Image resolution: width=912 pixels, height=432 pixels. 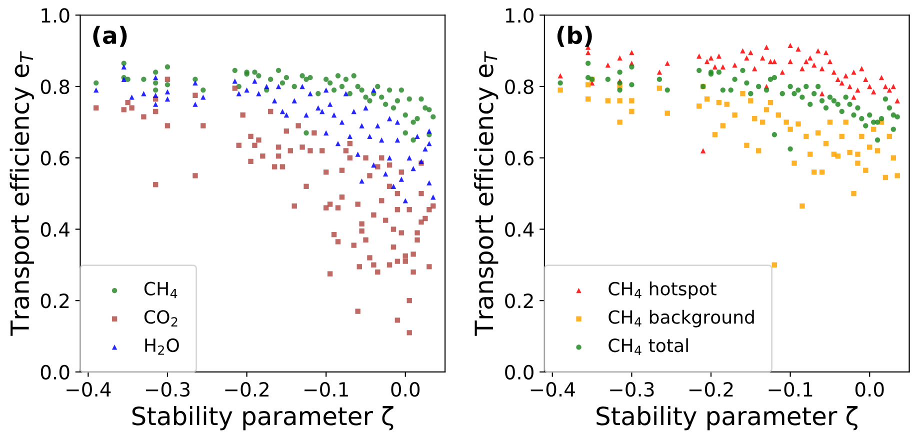 I want to click on legend-label: CO$_{2}$, so click(x=161, y=318).